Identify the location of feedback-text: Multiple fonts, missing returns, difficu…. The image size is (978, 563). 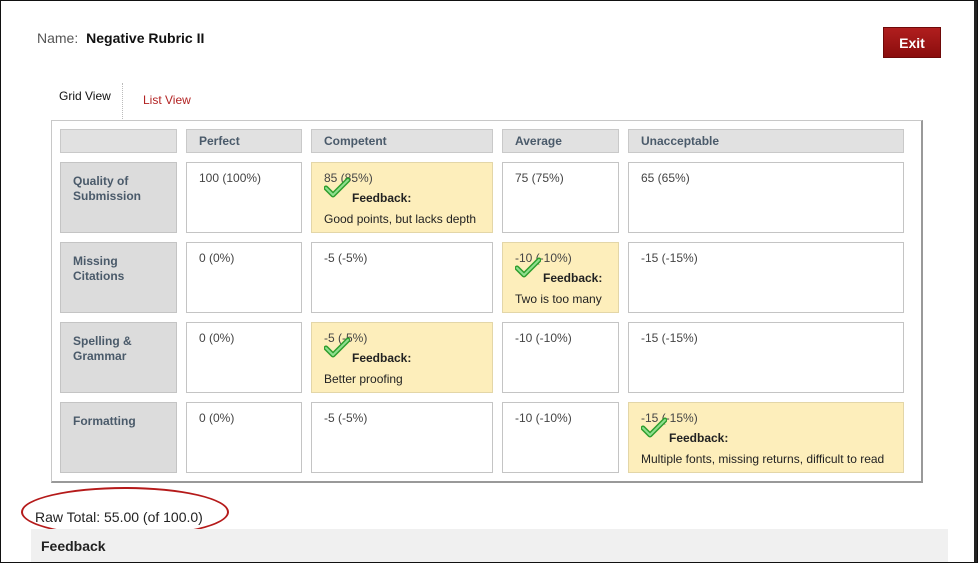
(763, 459).